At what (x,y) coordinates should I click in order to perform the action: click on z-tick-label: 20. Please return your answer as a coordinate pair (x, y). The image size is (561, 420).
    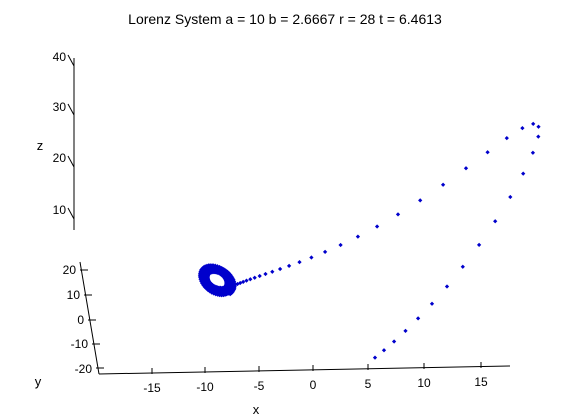
    Looking at the image, I should click on (60, 158).